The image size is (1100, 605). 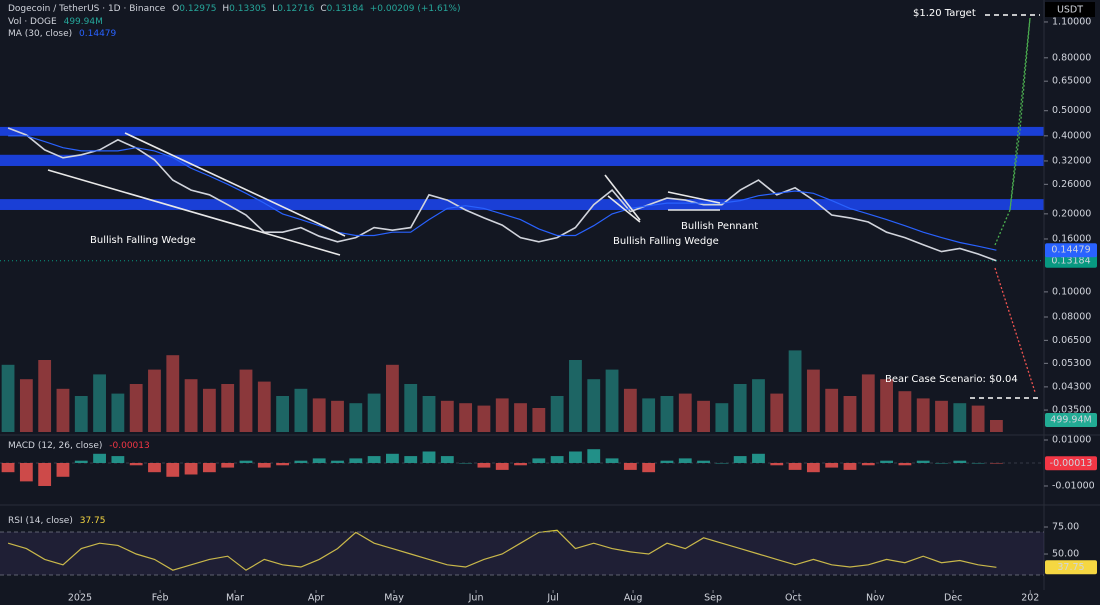 I want to click on ohlc-letter: O, so click(x=175, y=9).